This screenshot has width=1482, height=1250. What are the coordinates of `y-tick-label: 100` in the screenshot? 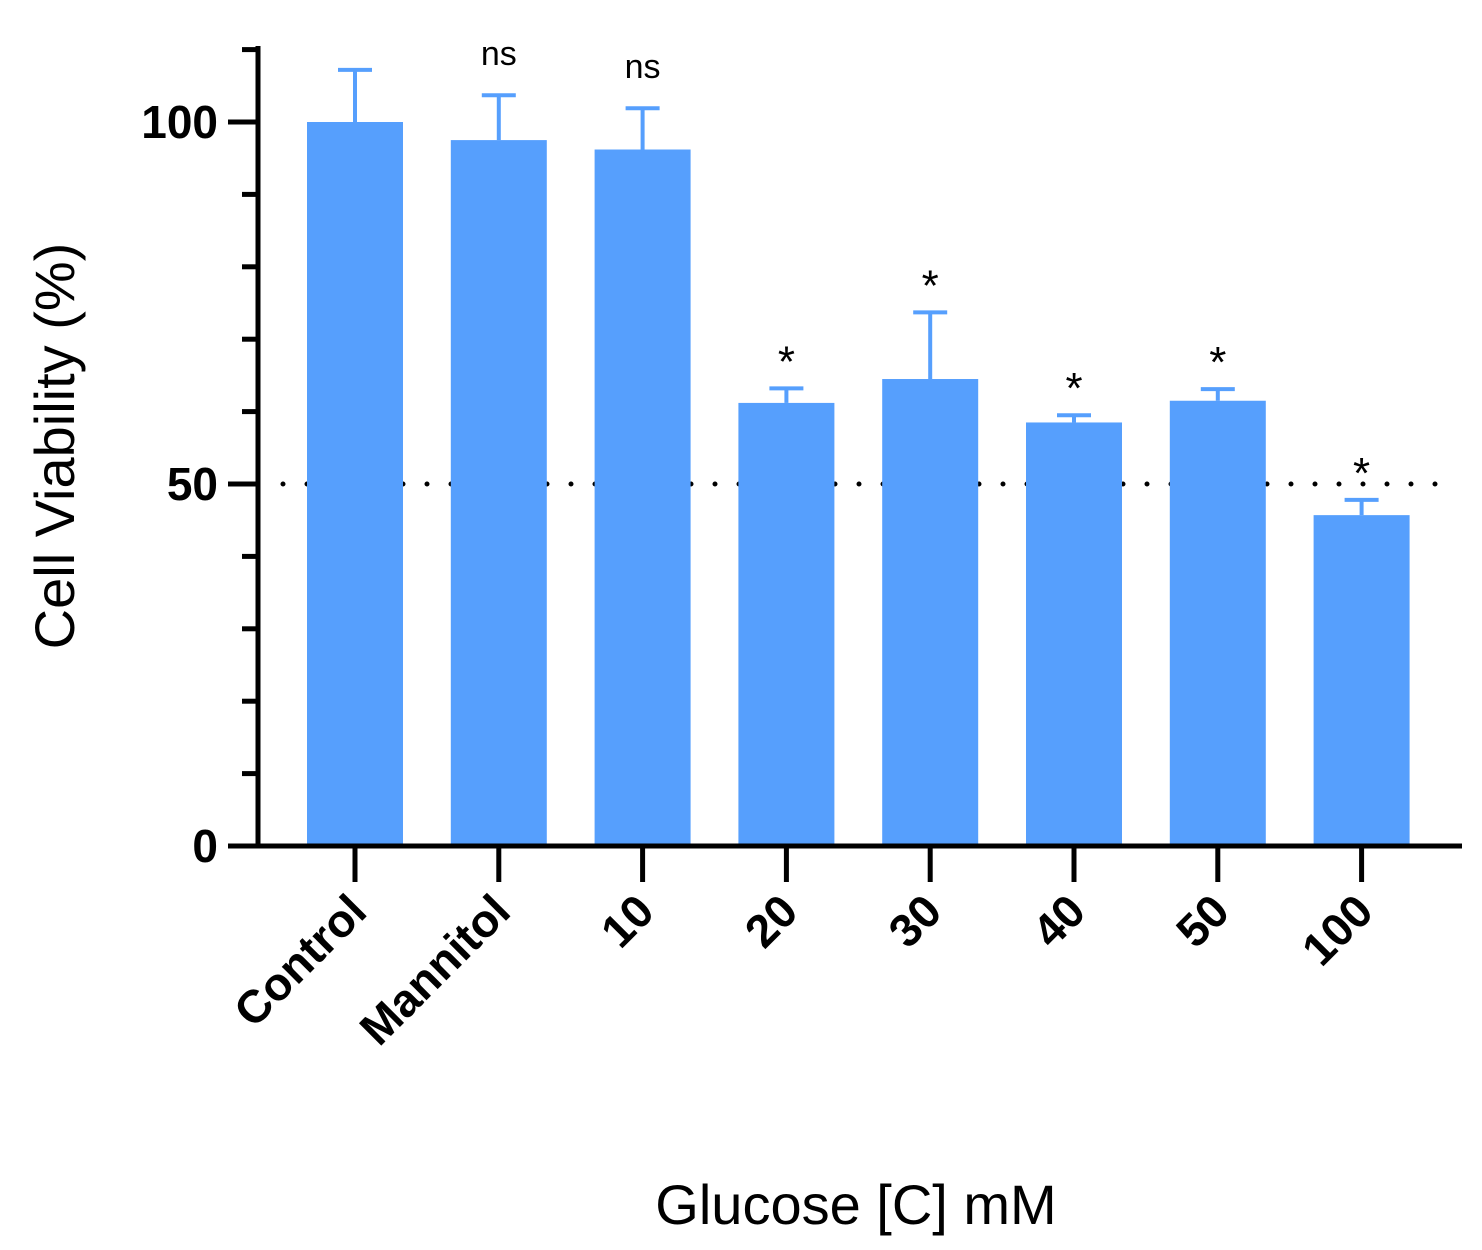 It's located at (179, 122).